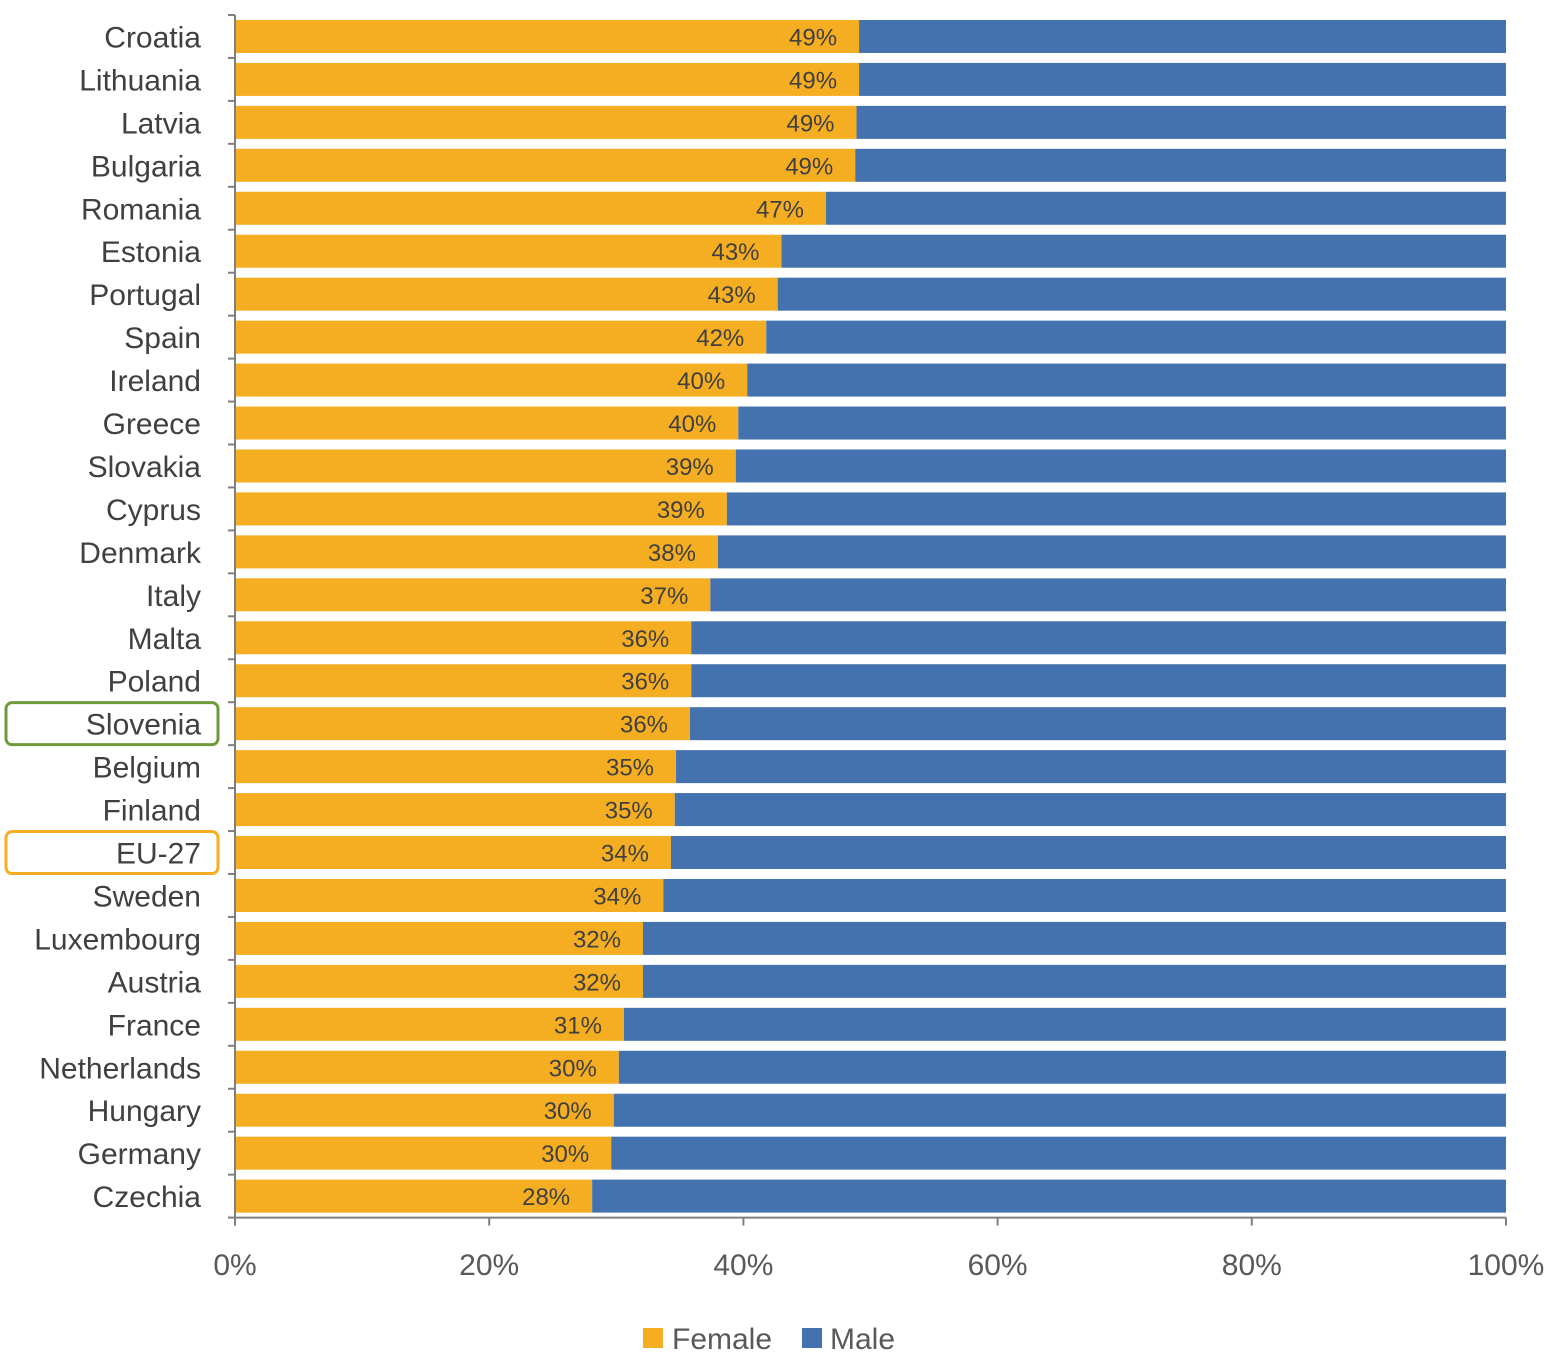 This screenshot has width=1564, height=1364. Describe the element at coordinates (140, 80) in the screenshot. I see `category-label-lithuania: Lithuania` at that location.